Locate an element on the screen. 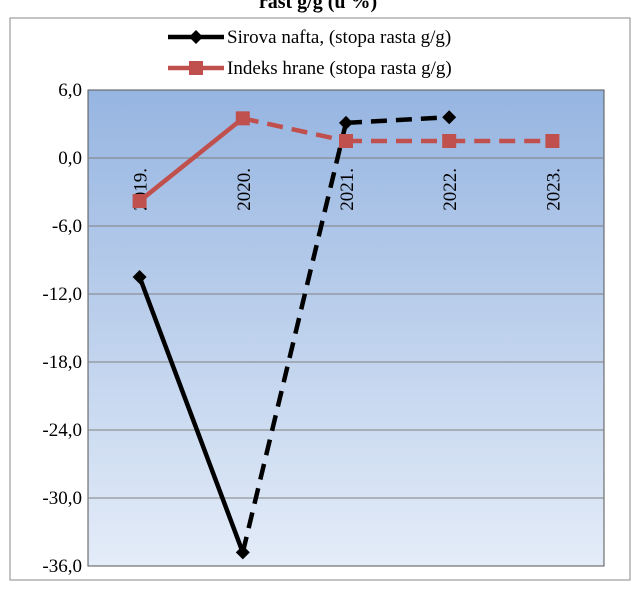 The width and height of the screenshot is (637, 590). x-tick-label: 2021. is located at coordinates (347, 189).